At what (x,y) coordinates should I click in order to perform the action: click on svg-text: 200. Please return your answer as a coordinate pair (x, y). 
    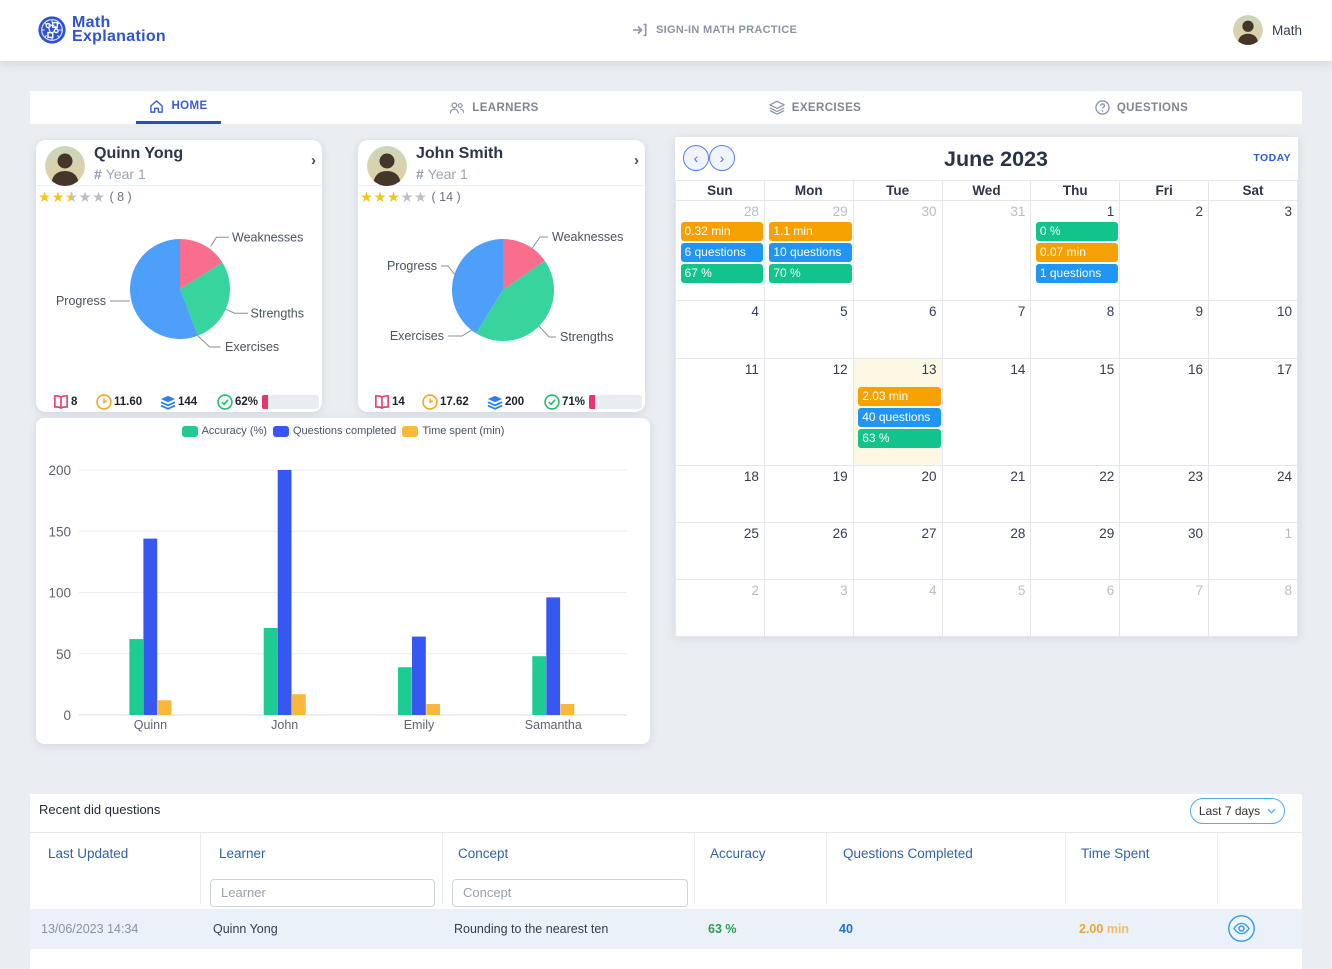
    Looking at the image, I should click on (59, 470).